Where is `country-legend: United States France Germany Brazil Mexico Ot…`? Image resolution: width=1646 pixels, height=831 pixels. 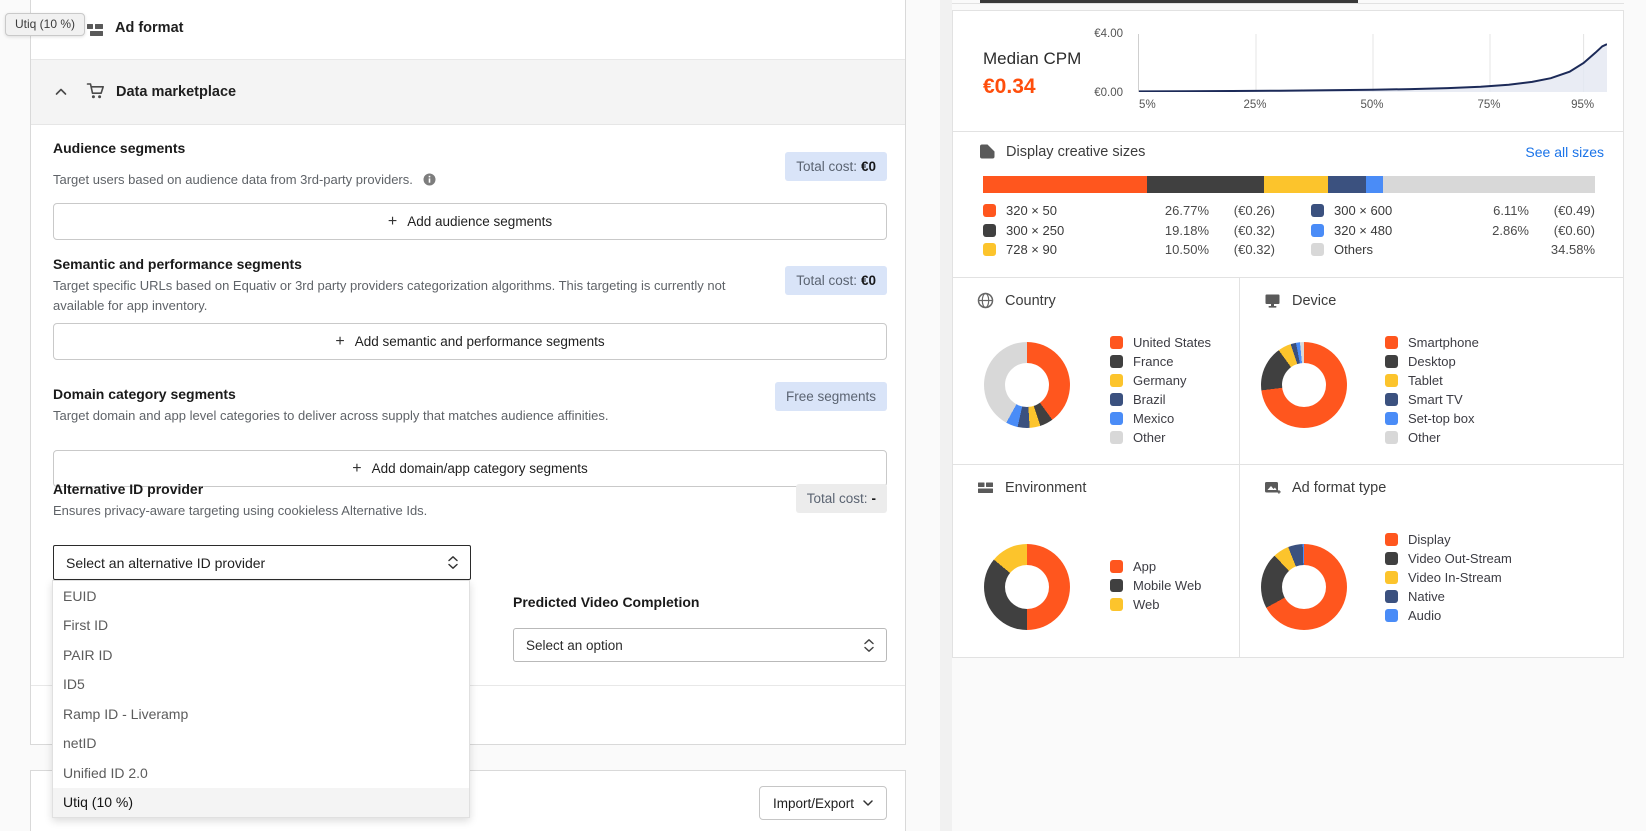 country-legend: United States France Germany Brazil Mexico Ot… is located at coordinates (1160, 390).